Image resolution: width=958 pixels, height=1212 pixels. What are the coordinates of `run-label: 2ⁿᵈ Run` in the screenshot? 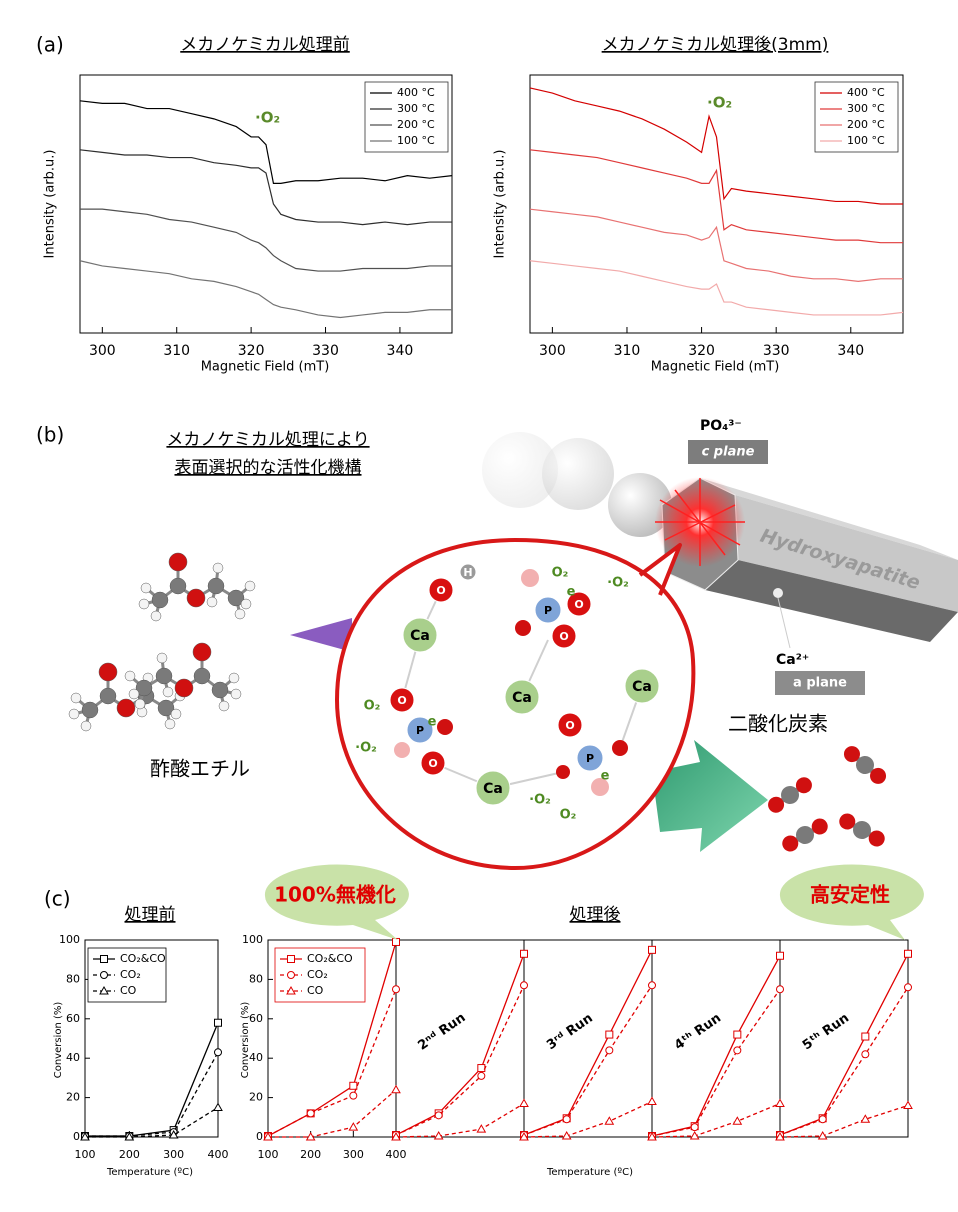 It's located at (441, 1031).